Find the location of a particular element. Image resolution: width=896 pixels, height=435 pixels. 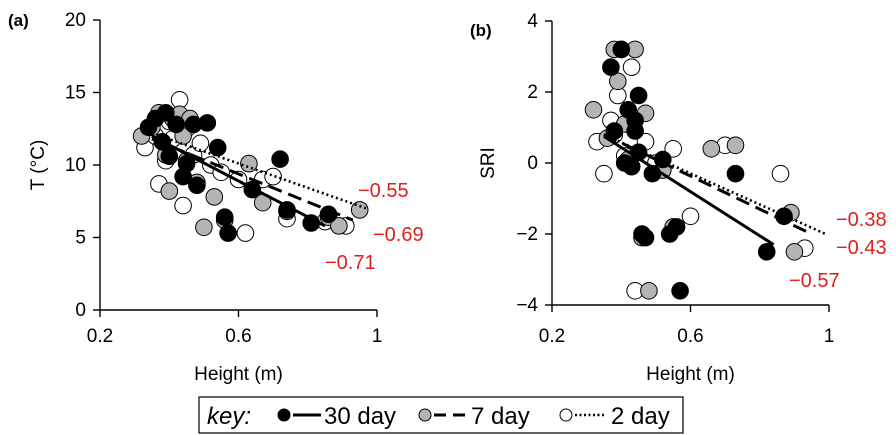

legend-label-2-day: 2 day is located at coordinates (640, 416).